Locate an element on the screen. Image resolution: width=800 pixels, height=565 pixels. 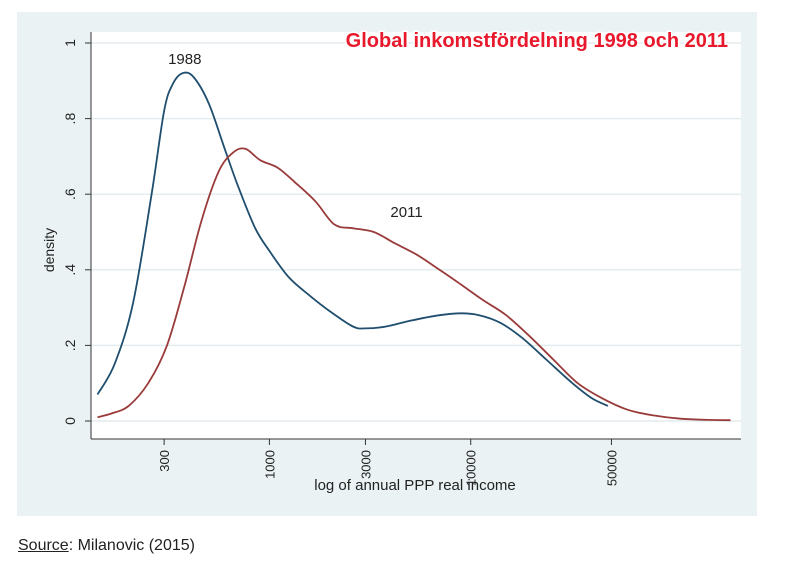
y-tick-label: 1 is located at coordinates (70, 43).